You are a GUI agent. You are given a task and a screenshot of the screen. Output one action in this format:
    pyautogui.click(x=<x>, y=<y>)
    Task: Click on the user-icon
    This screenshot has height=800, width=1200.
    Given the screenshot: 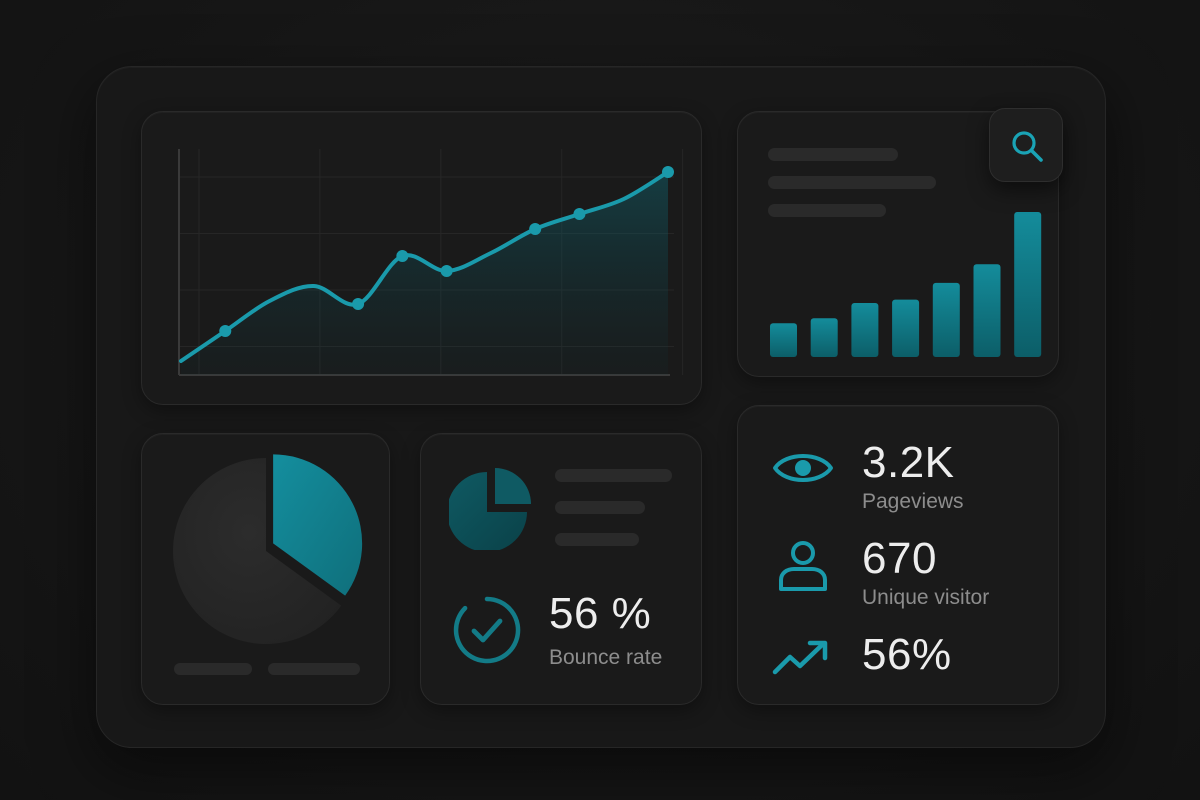 What is the action you would take?
    pyautogui.click(x=803, y=566)
    